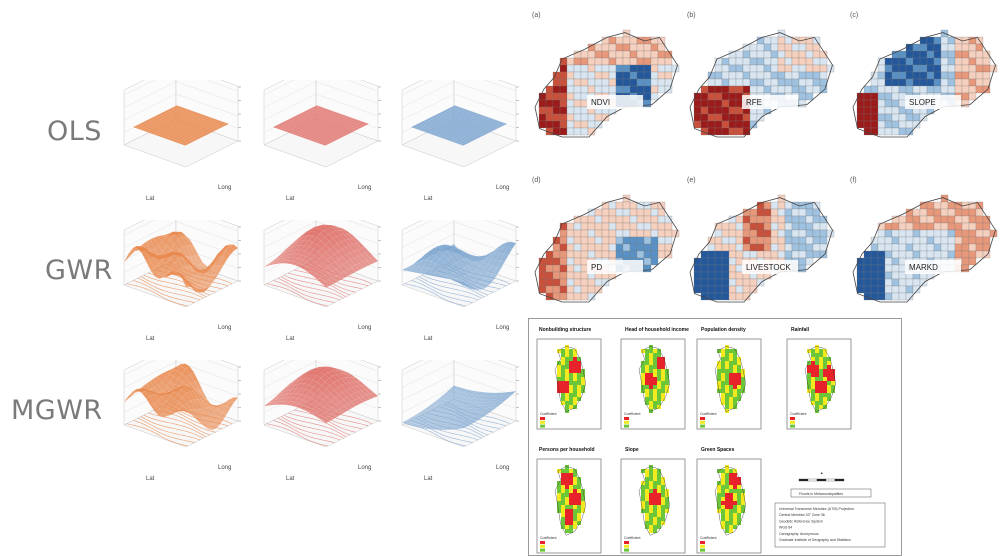  I want to click on row-label-gwr: GWR, so click(79, 270).